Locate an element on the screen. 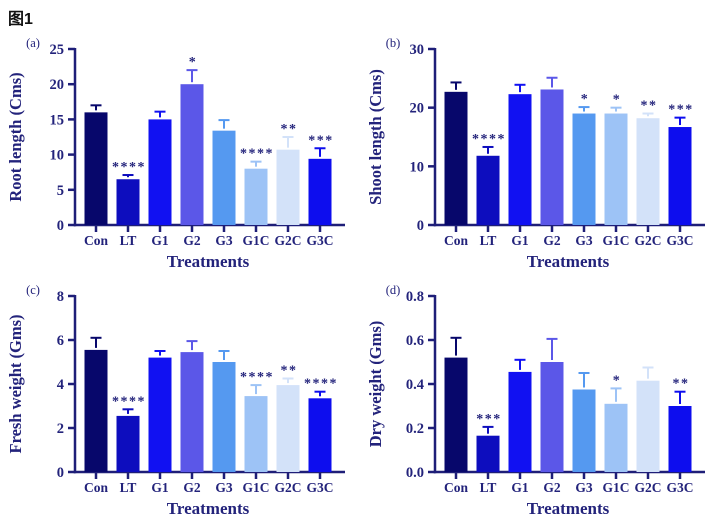 This screenshot has height=527, width=721. y-tick-label: 0.6 is located at coordinates (415, 341).